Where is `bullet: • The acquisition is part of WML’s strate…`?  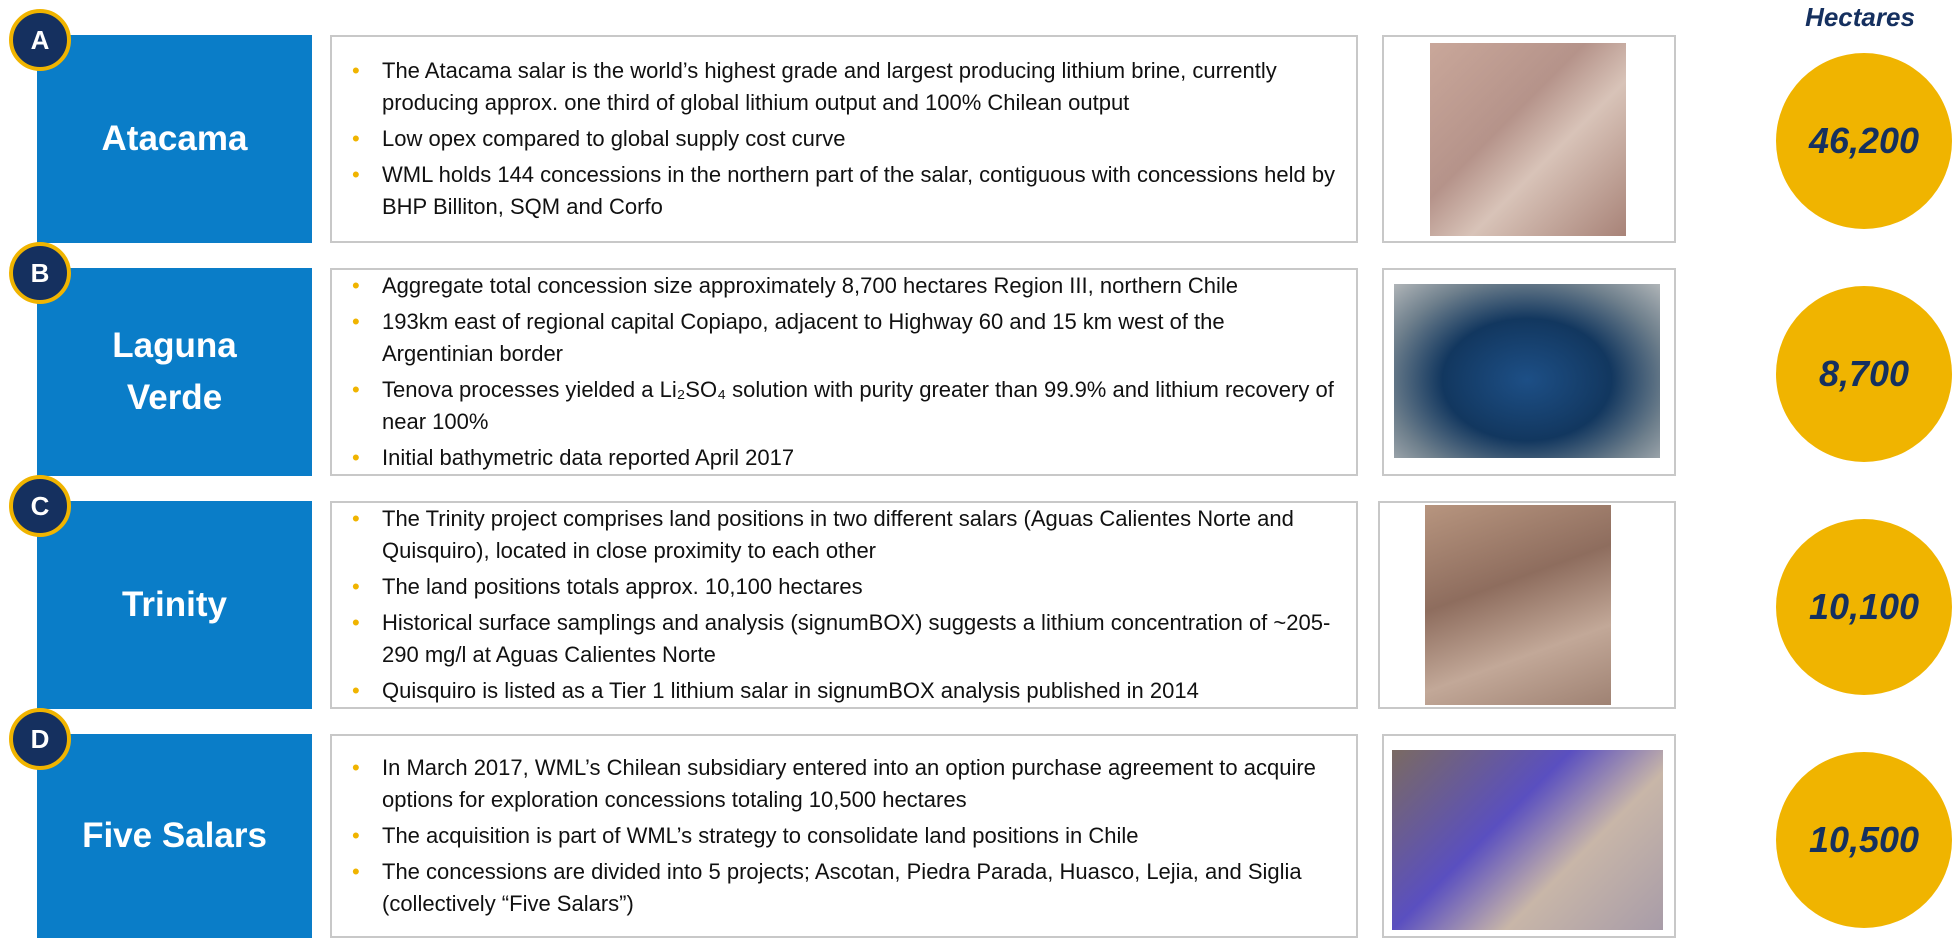 bullet: • The acquisition is part of WML’s strate… is located at coordinates (844, 836).